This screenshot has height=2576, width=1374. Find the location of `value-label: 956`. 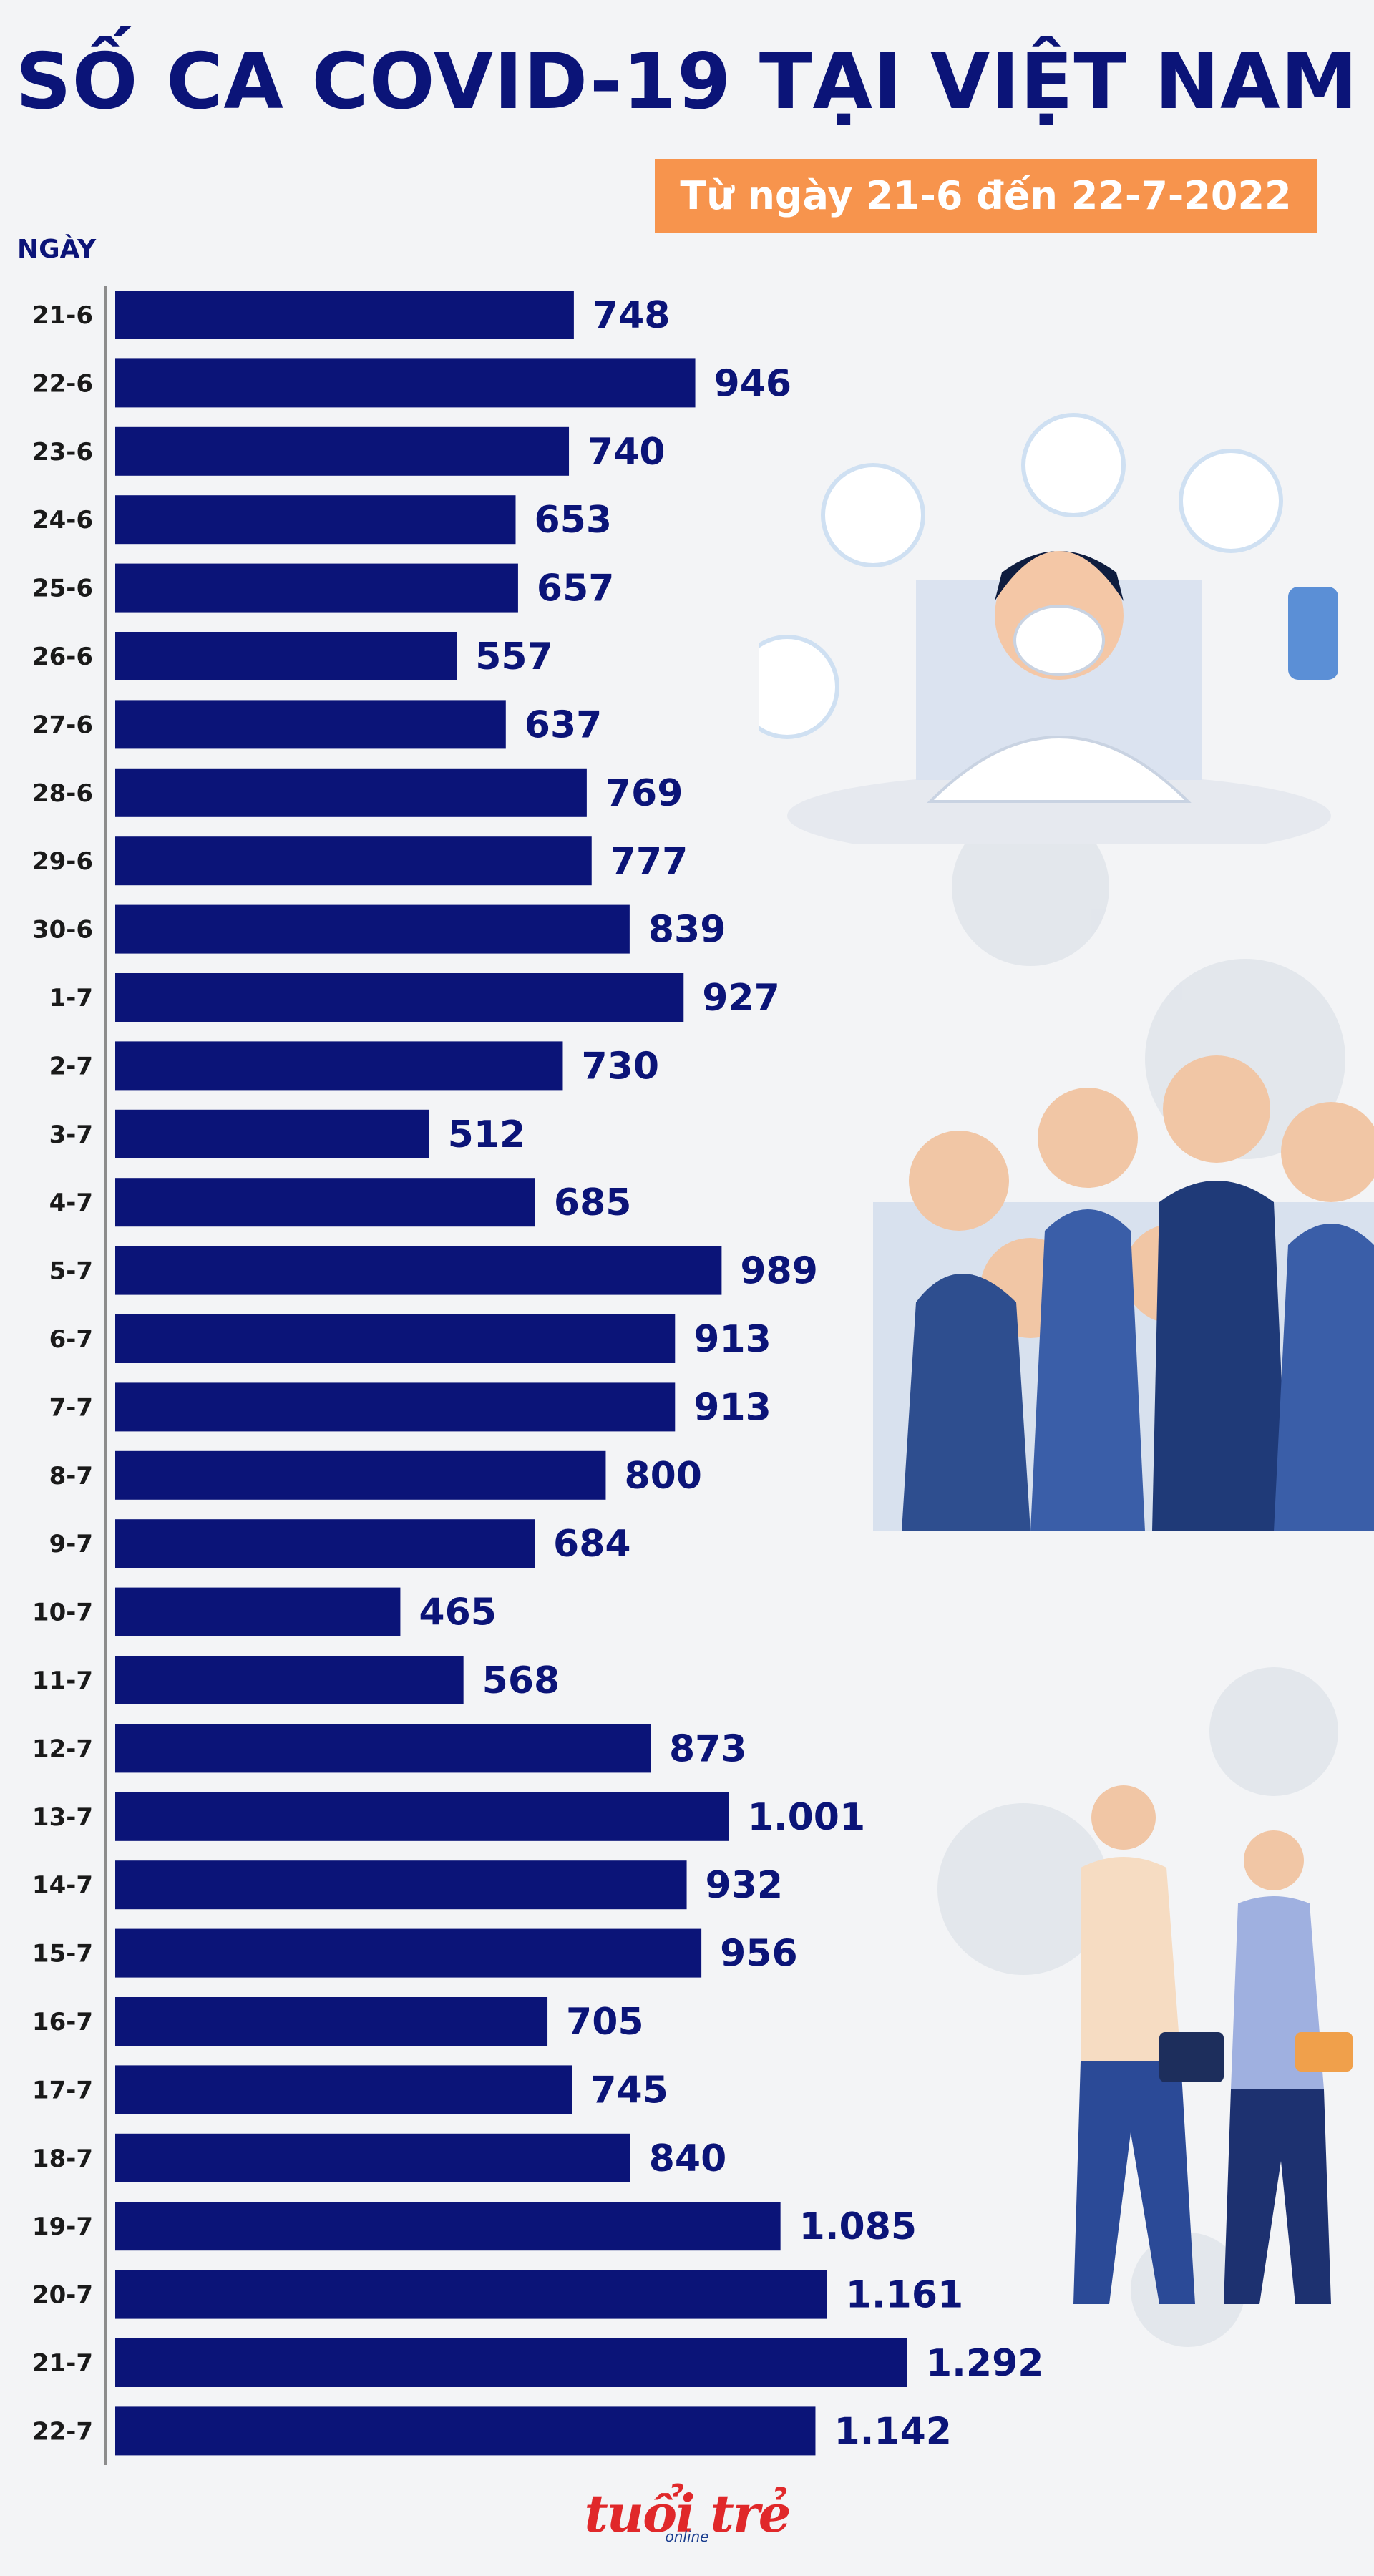

value-label: 956 is located at coordinates (759, 1954).